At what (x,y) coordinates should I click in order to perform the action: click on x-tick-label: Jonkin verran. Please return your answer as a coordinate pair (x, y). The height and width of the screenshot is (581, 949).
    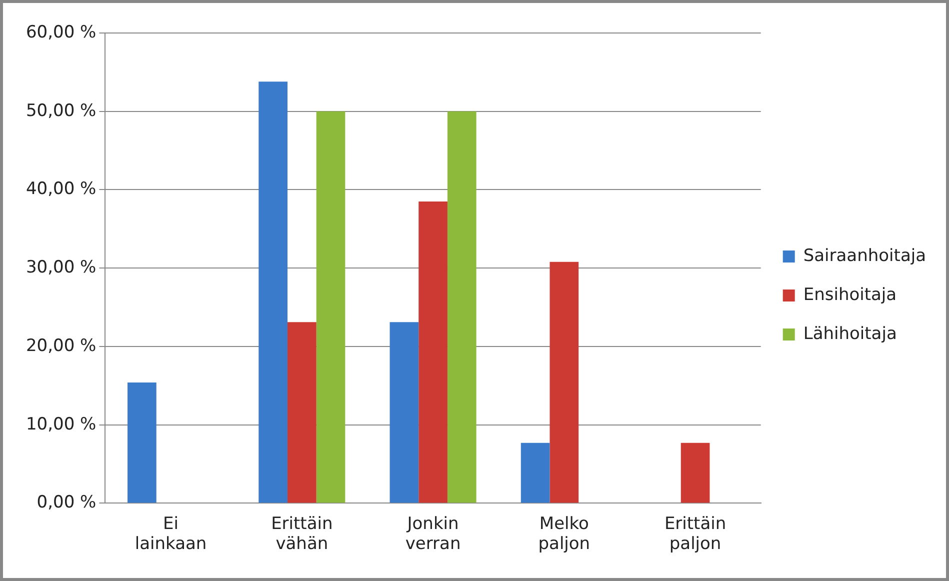
    Looking at the image, I should click on (433, 534).